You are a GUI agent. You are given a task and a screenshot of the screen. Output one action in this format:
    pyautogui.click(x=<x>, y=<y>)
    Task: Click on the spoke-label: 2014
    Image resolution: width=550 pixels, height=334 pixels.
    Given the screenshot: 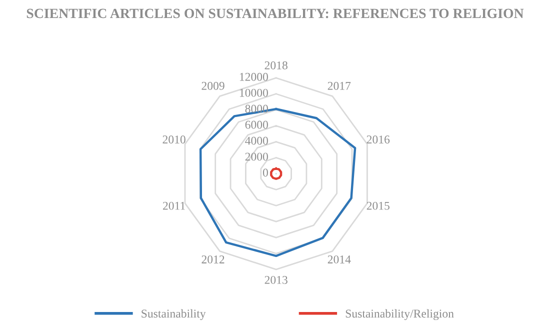 What is the action you would take?
    pyautogui.click(x=339, y=259)
    